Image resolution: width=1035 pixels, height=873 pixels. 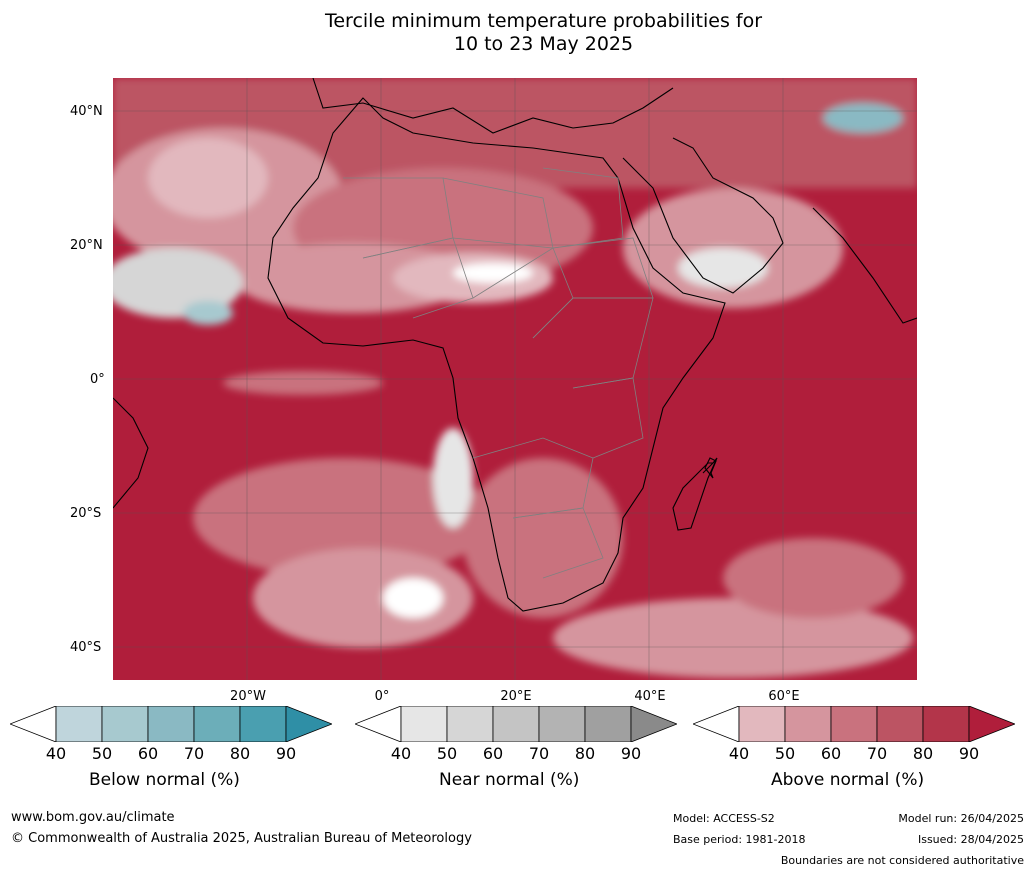 What do you see at coordinates (498, 373) in the screenshot?
I see `country-borders` at bounding box center [498, 373].